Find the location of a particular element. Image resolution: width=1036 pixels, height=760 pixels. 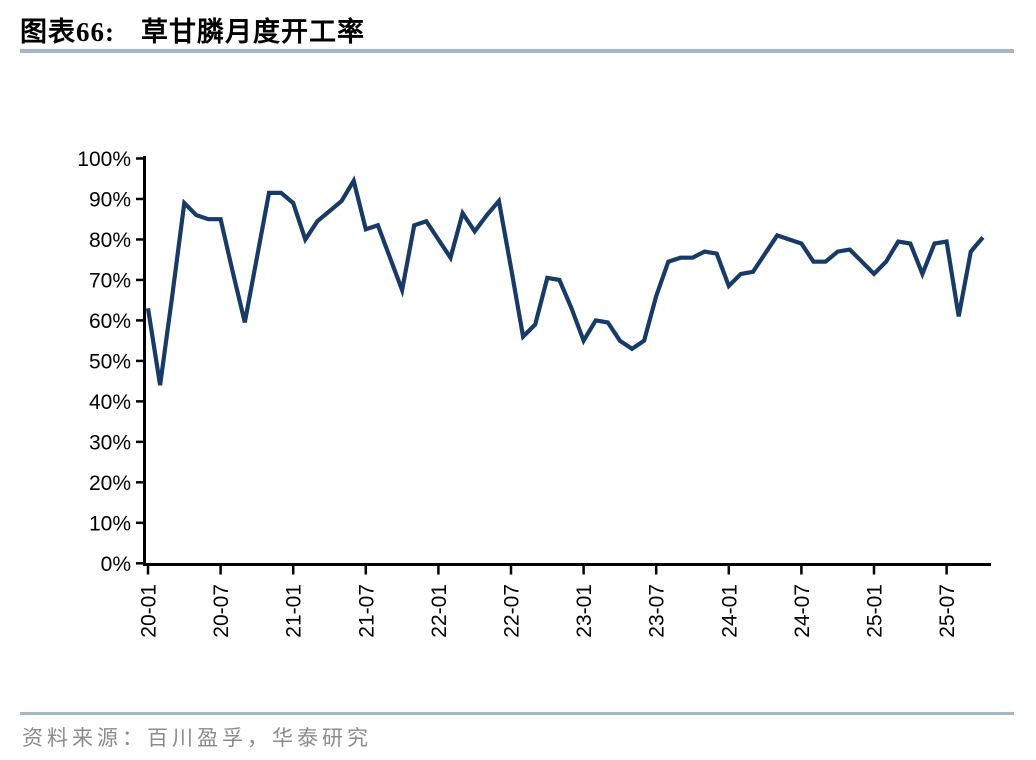

footer-divider is located at coordinates (517, 713).